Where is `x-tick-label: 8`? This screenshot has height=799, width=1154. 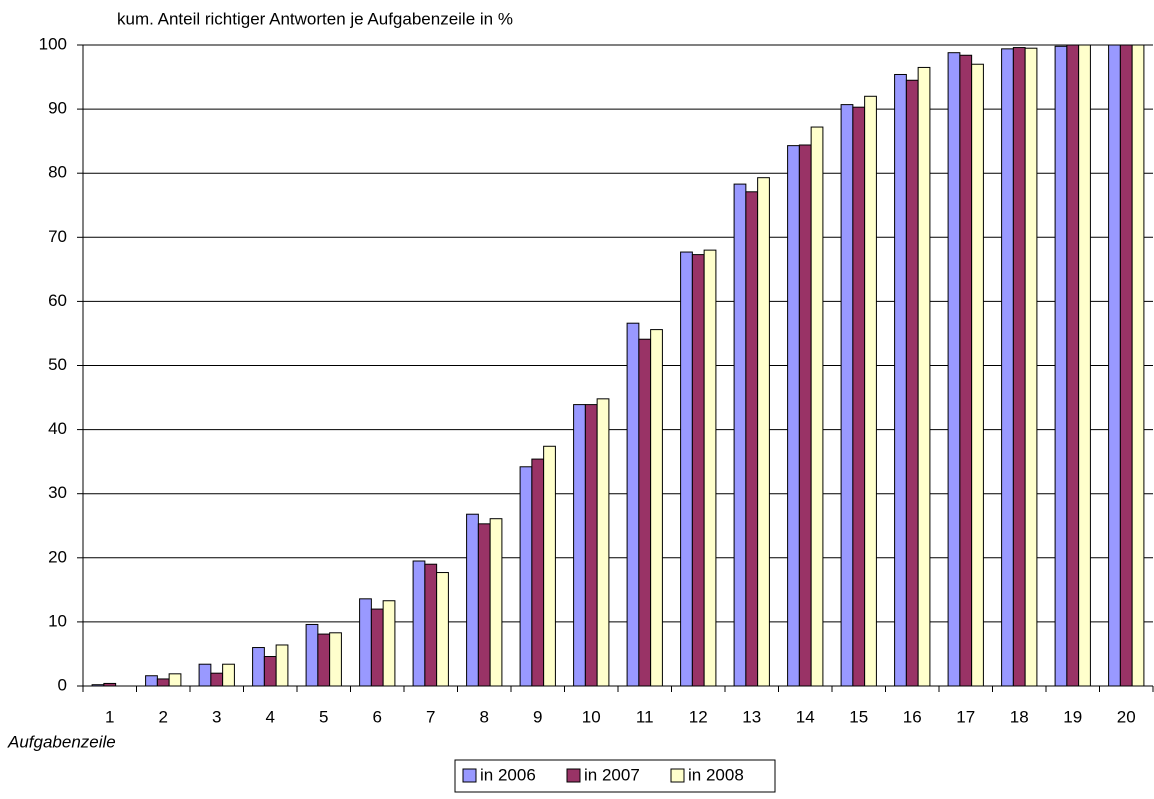
x-tick-label: 8 is located at coordinates (484, 716).